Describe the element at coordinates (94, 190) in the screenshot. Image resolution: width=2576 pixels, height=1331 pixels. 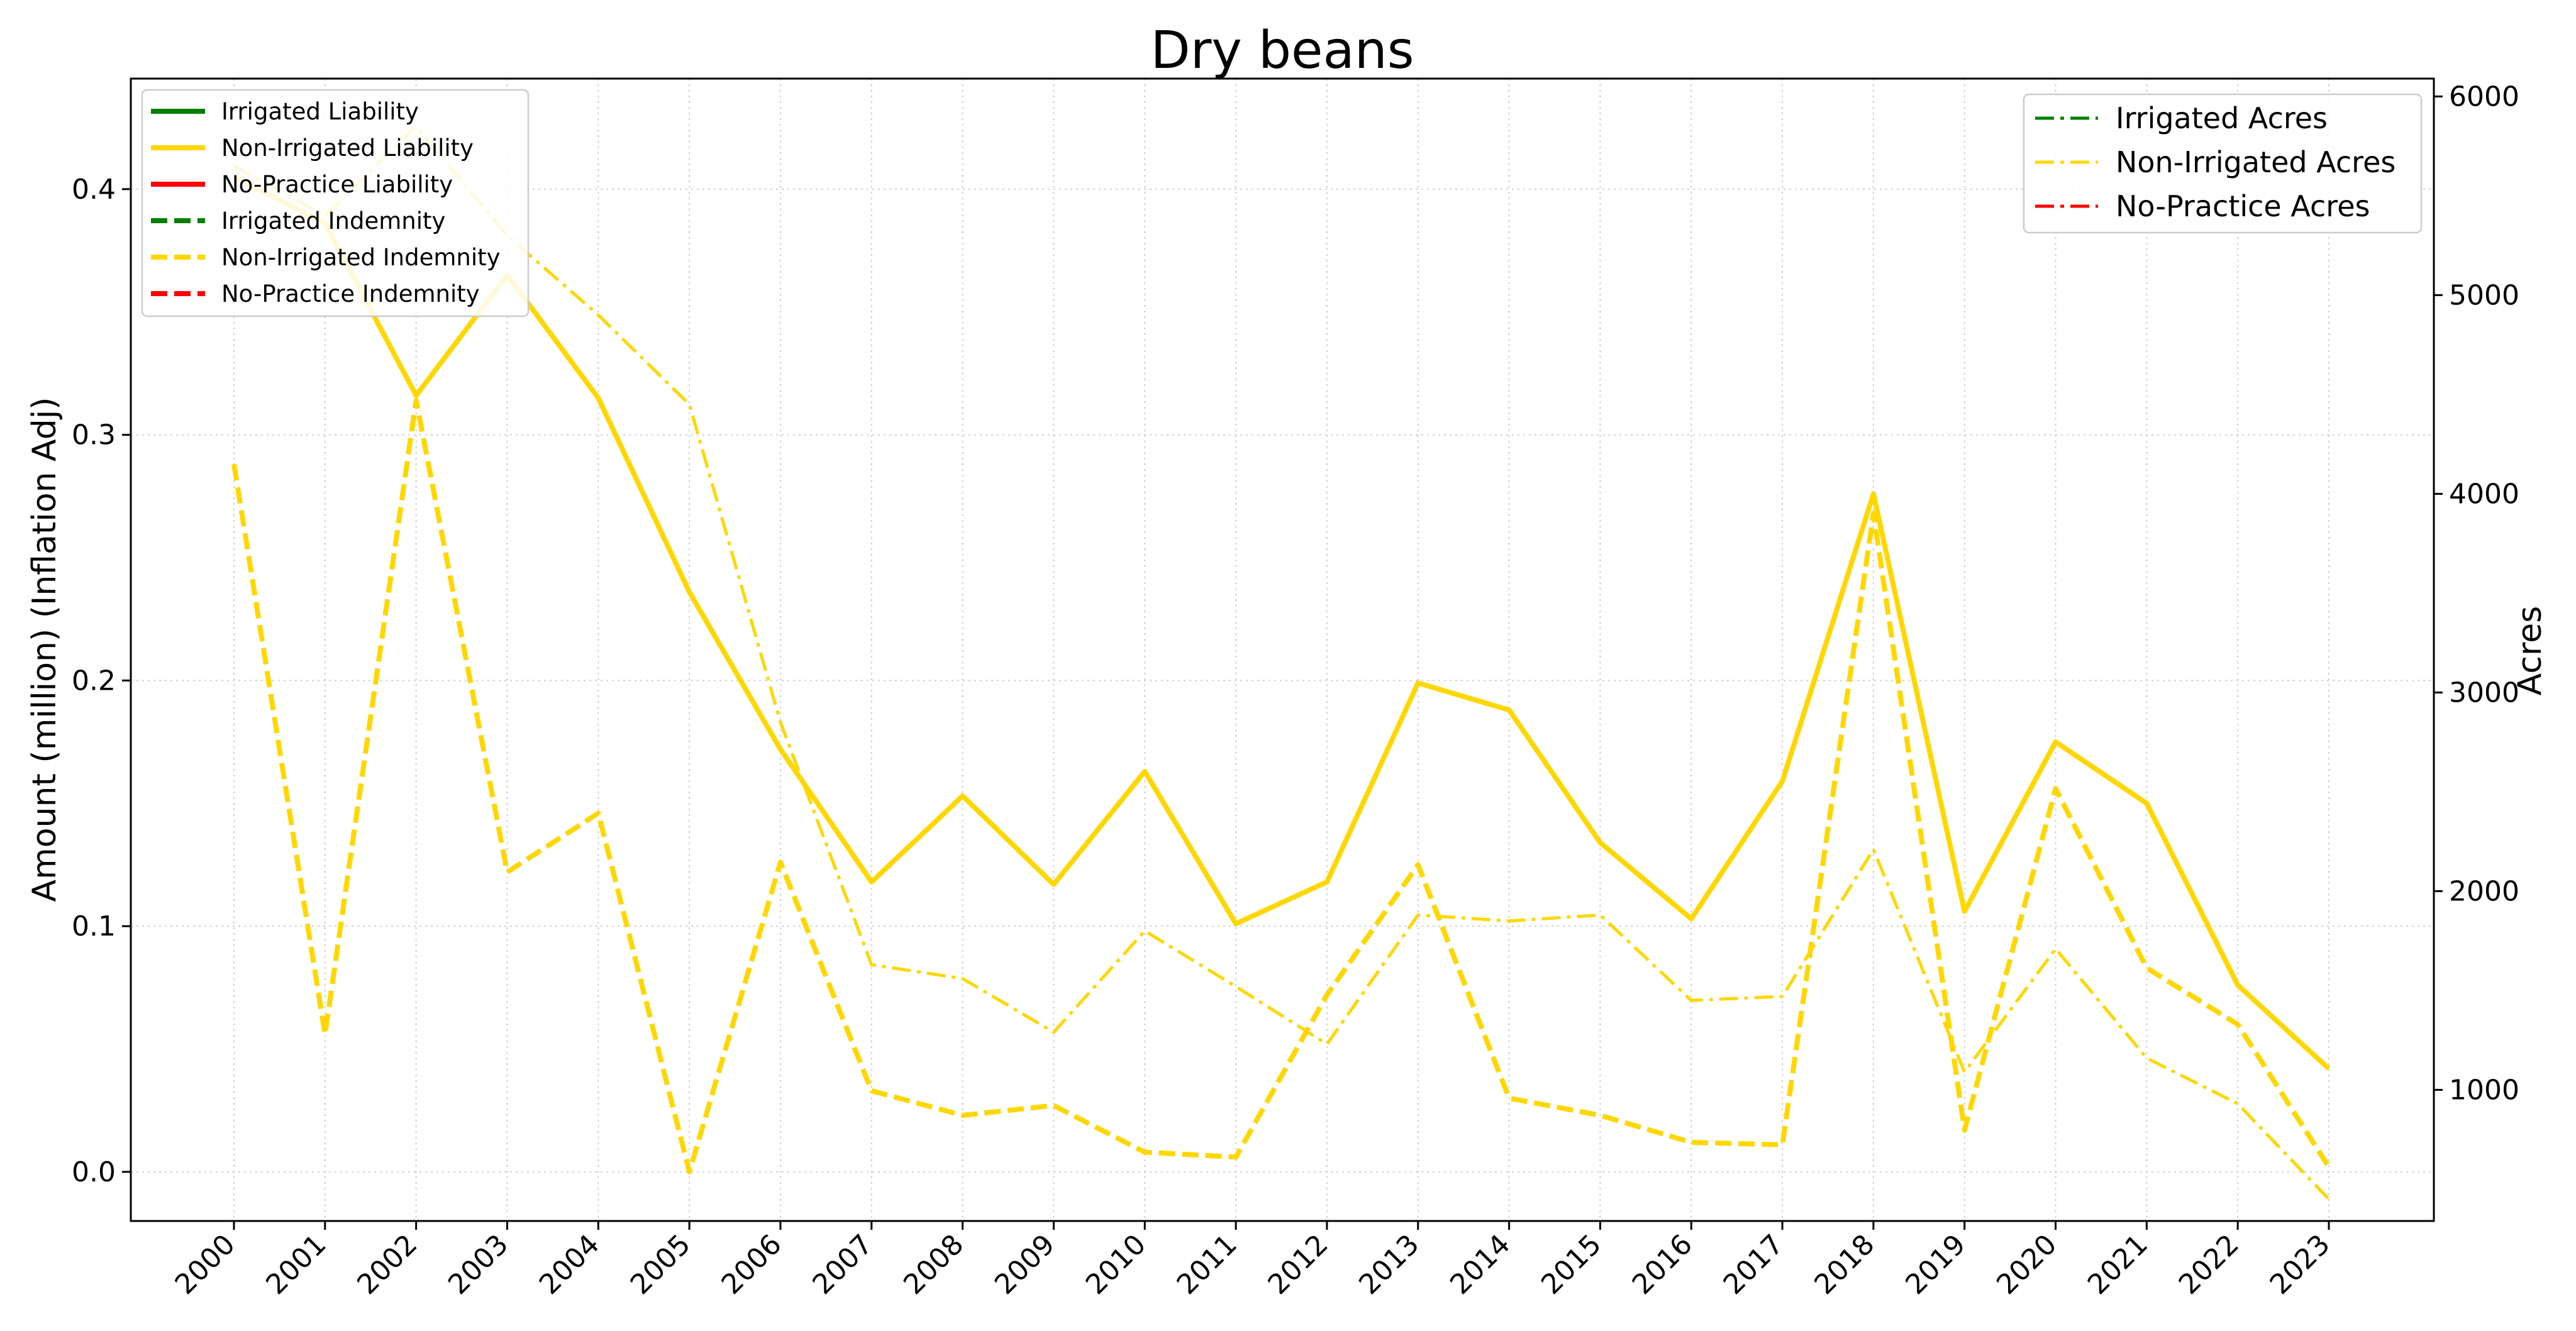
I see `y-tick-label: 0.4` at that location.